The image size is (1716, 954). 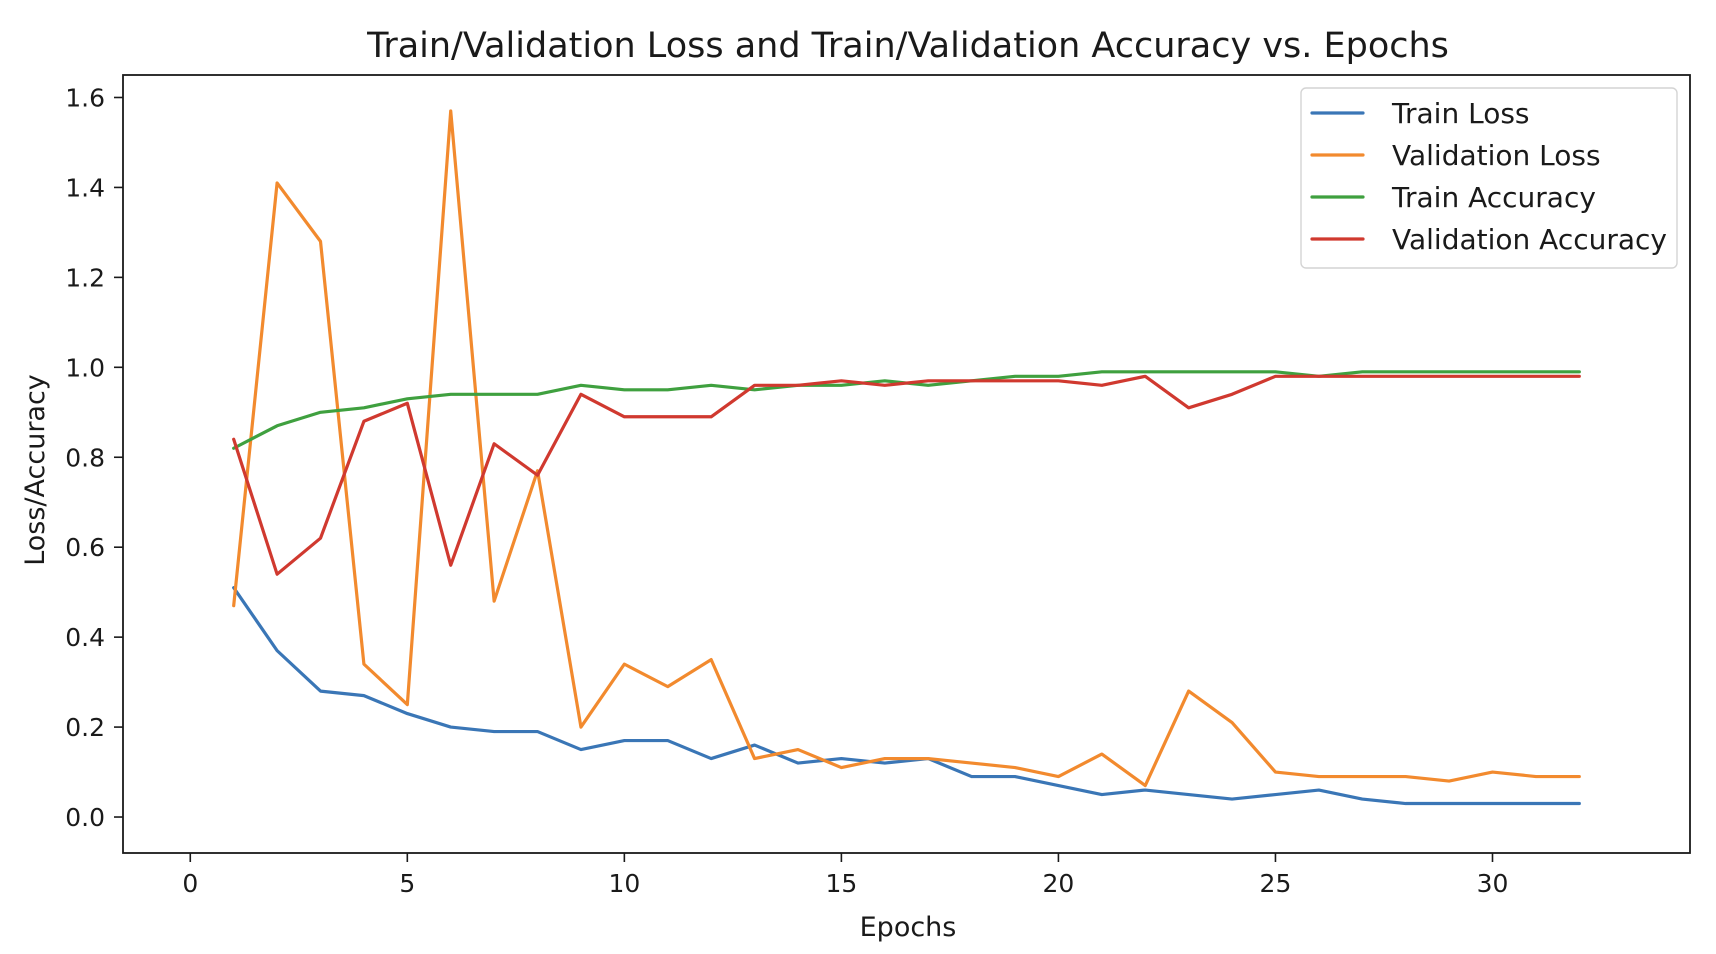 What do you see at coordinates (841, 883) in the screenshot?
I see `x-tick-label-4: 15` at bounding box center [841, 883].